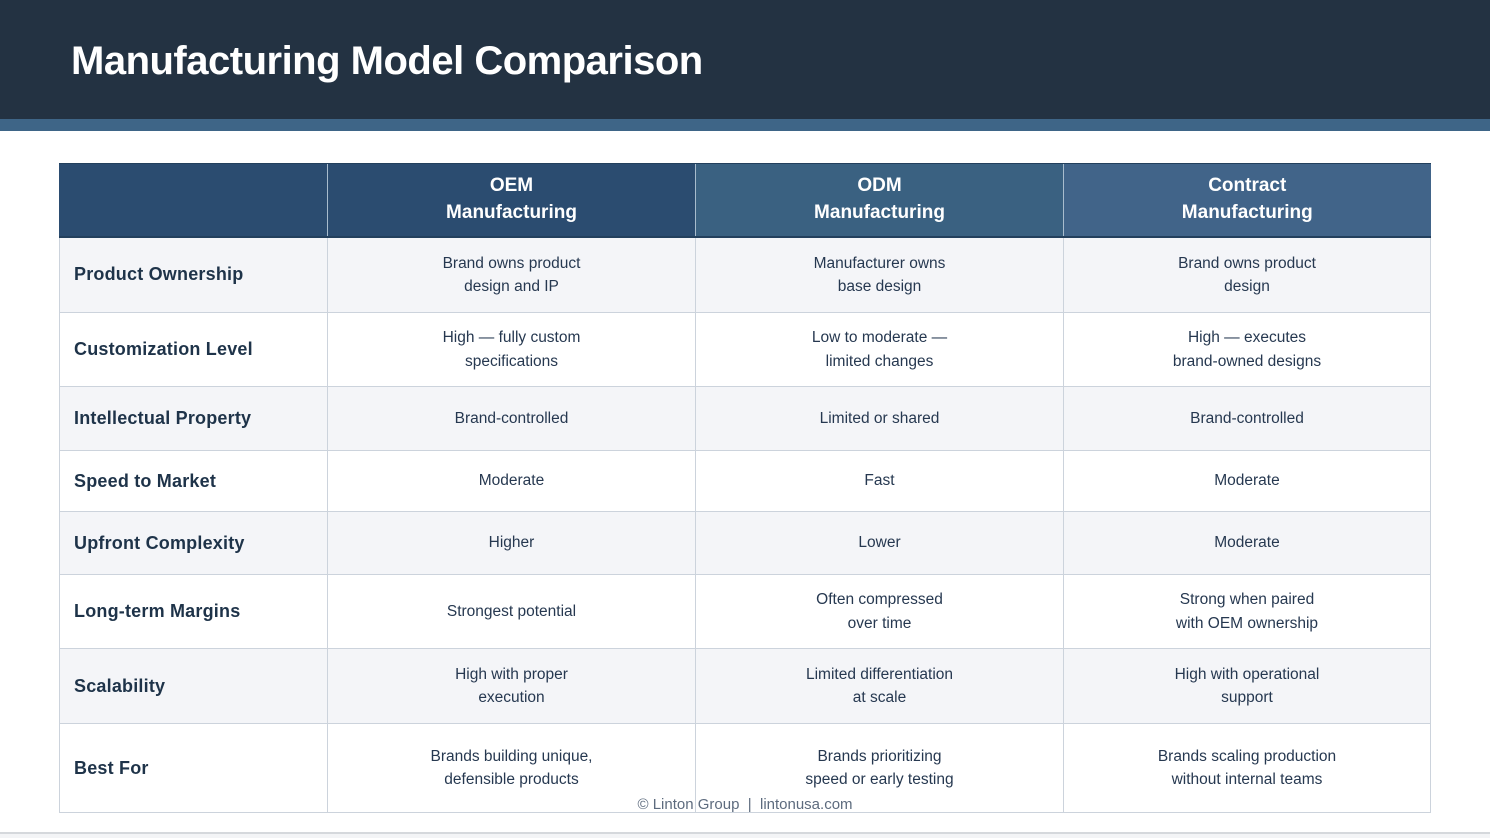 This screenshot has height=838, width=1490. I want to click on row-label-upfront-complexity: Upfront Complexity, so click(193, 543).